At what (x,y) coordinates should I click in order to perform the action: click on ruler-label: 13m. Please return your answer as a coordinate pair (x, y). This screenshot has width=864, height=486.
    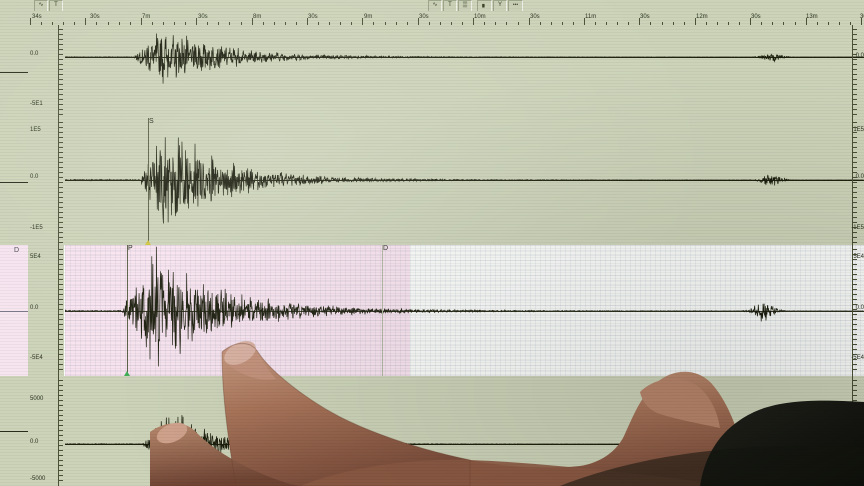
    Looking at the image, I should click on (812, 17).